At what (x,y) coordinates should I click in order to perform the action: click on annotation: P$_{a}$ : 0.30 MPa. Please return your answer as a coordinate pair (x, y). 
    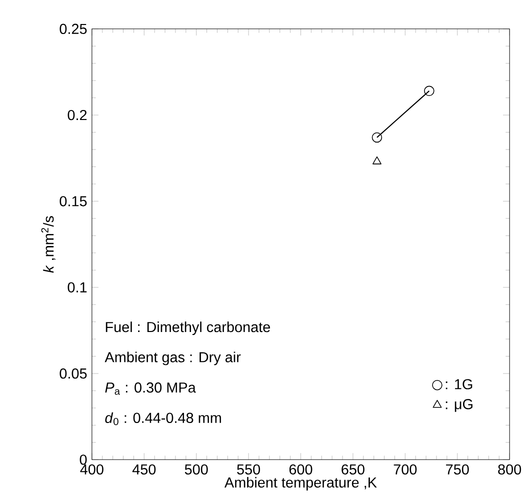
    Looking at the image, I should click on (150, 388).